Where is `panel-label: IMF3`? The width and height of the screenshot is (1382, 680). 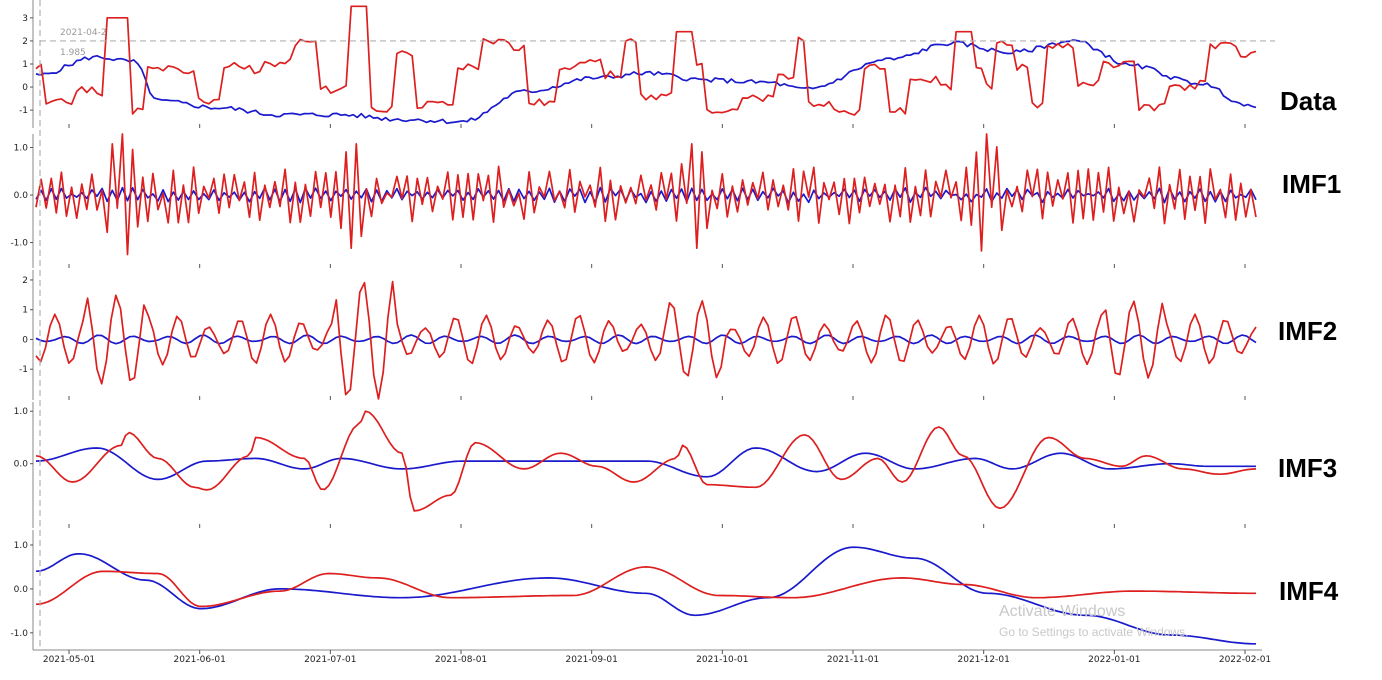
panel-label: IMF3 is located at coordinates (1307, 468).